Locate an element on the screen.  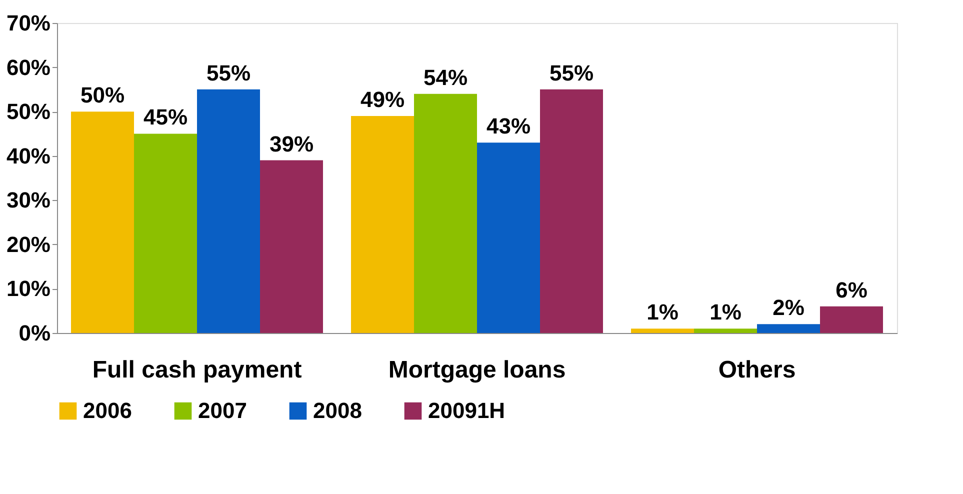
legend-label: 20091H is located at coordinates (467, 410).